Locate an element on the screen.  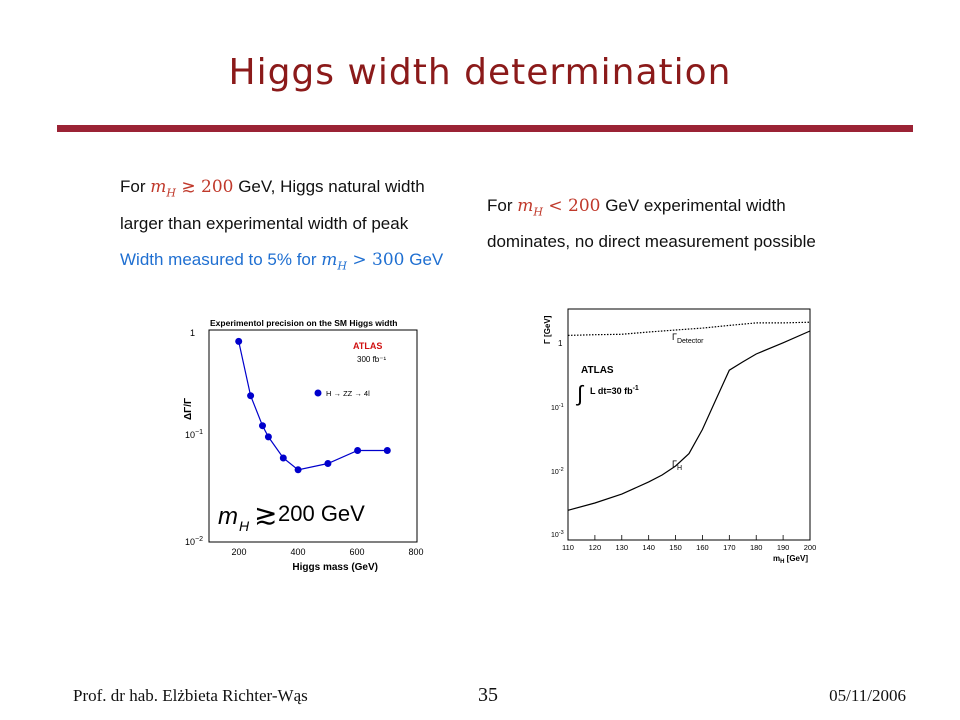
right-plot-ytick-4: 10⁻³ is located at coordinates (557, 534).